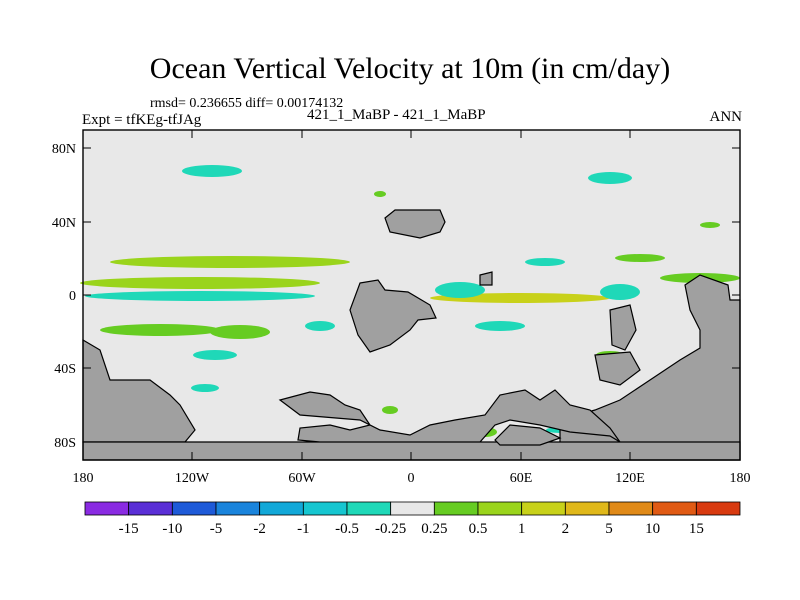 This screenshot has width=800, height=600. What do you see at coordinates (522, 529) in the screenshot?
I see `colorbar-label: 1` at bounding box center [522, 529].